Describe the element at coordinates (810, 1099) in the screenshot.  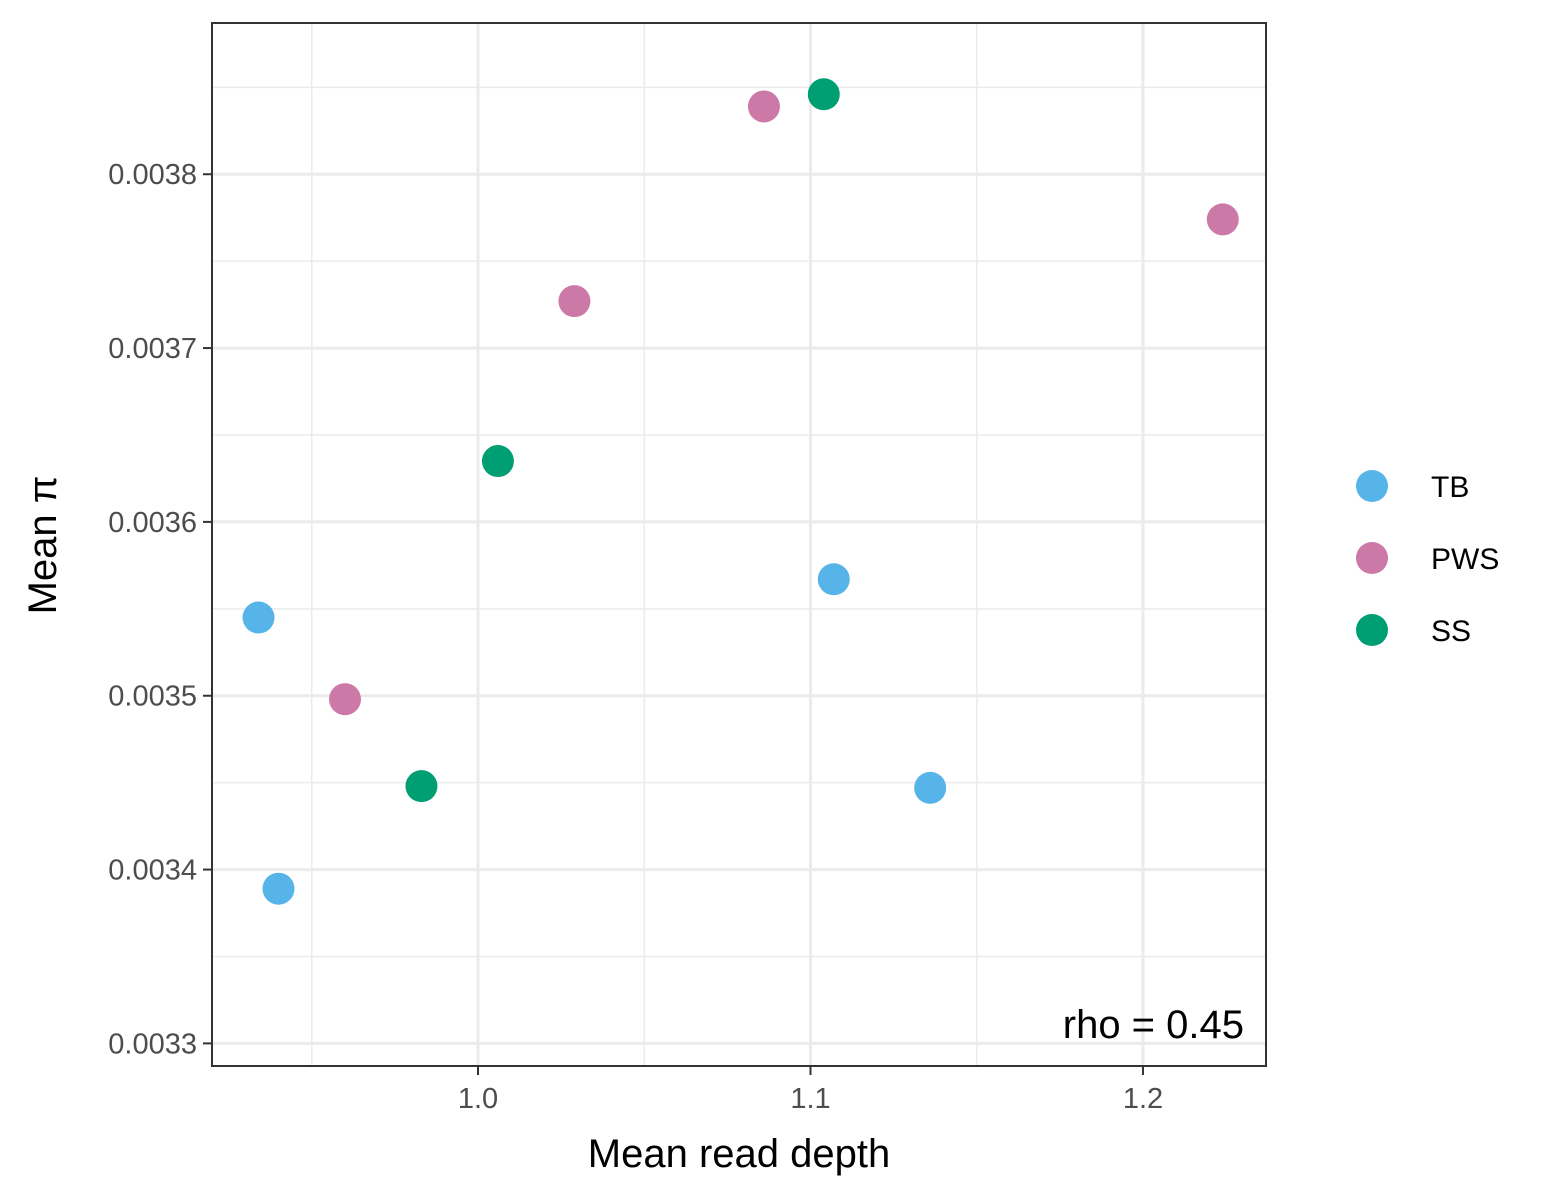
I see `x-tick-label: 1.1` at that location.